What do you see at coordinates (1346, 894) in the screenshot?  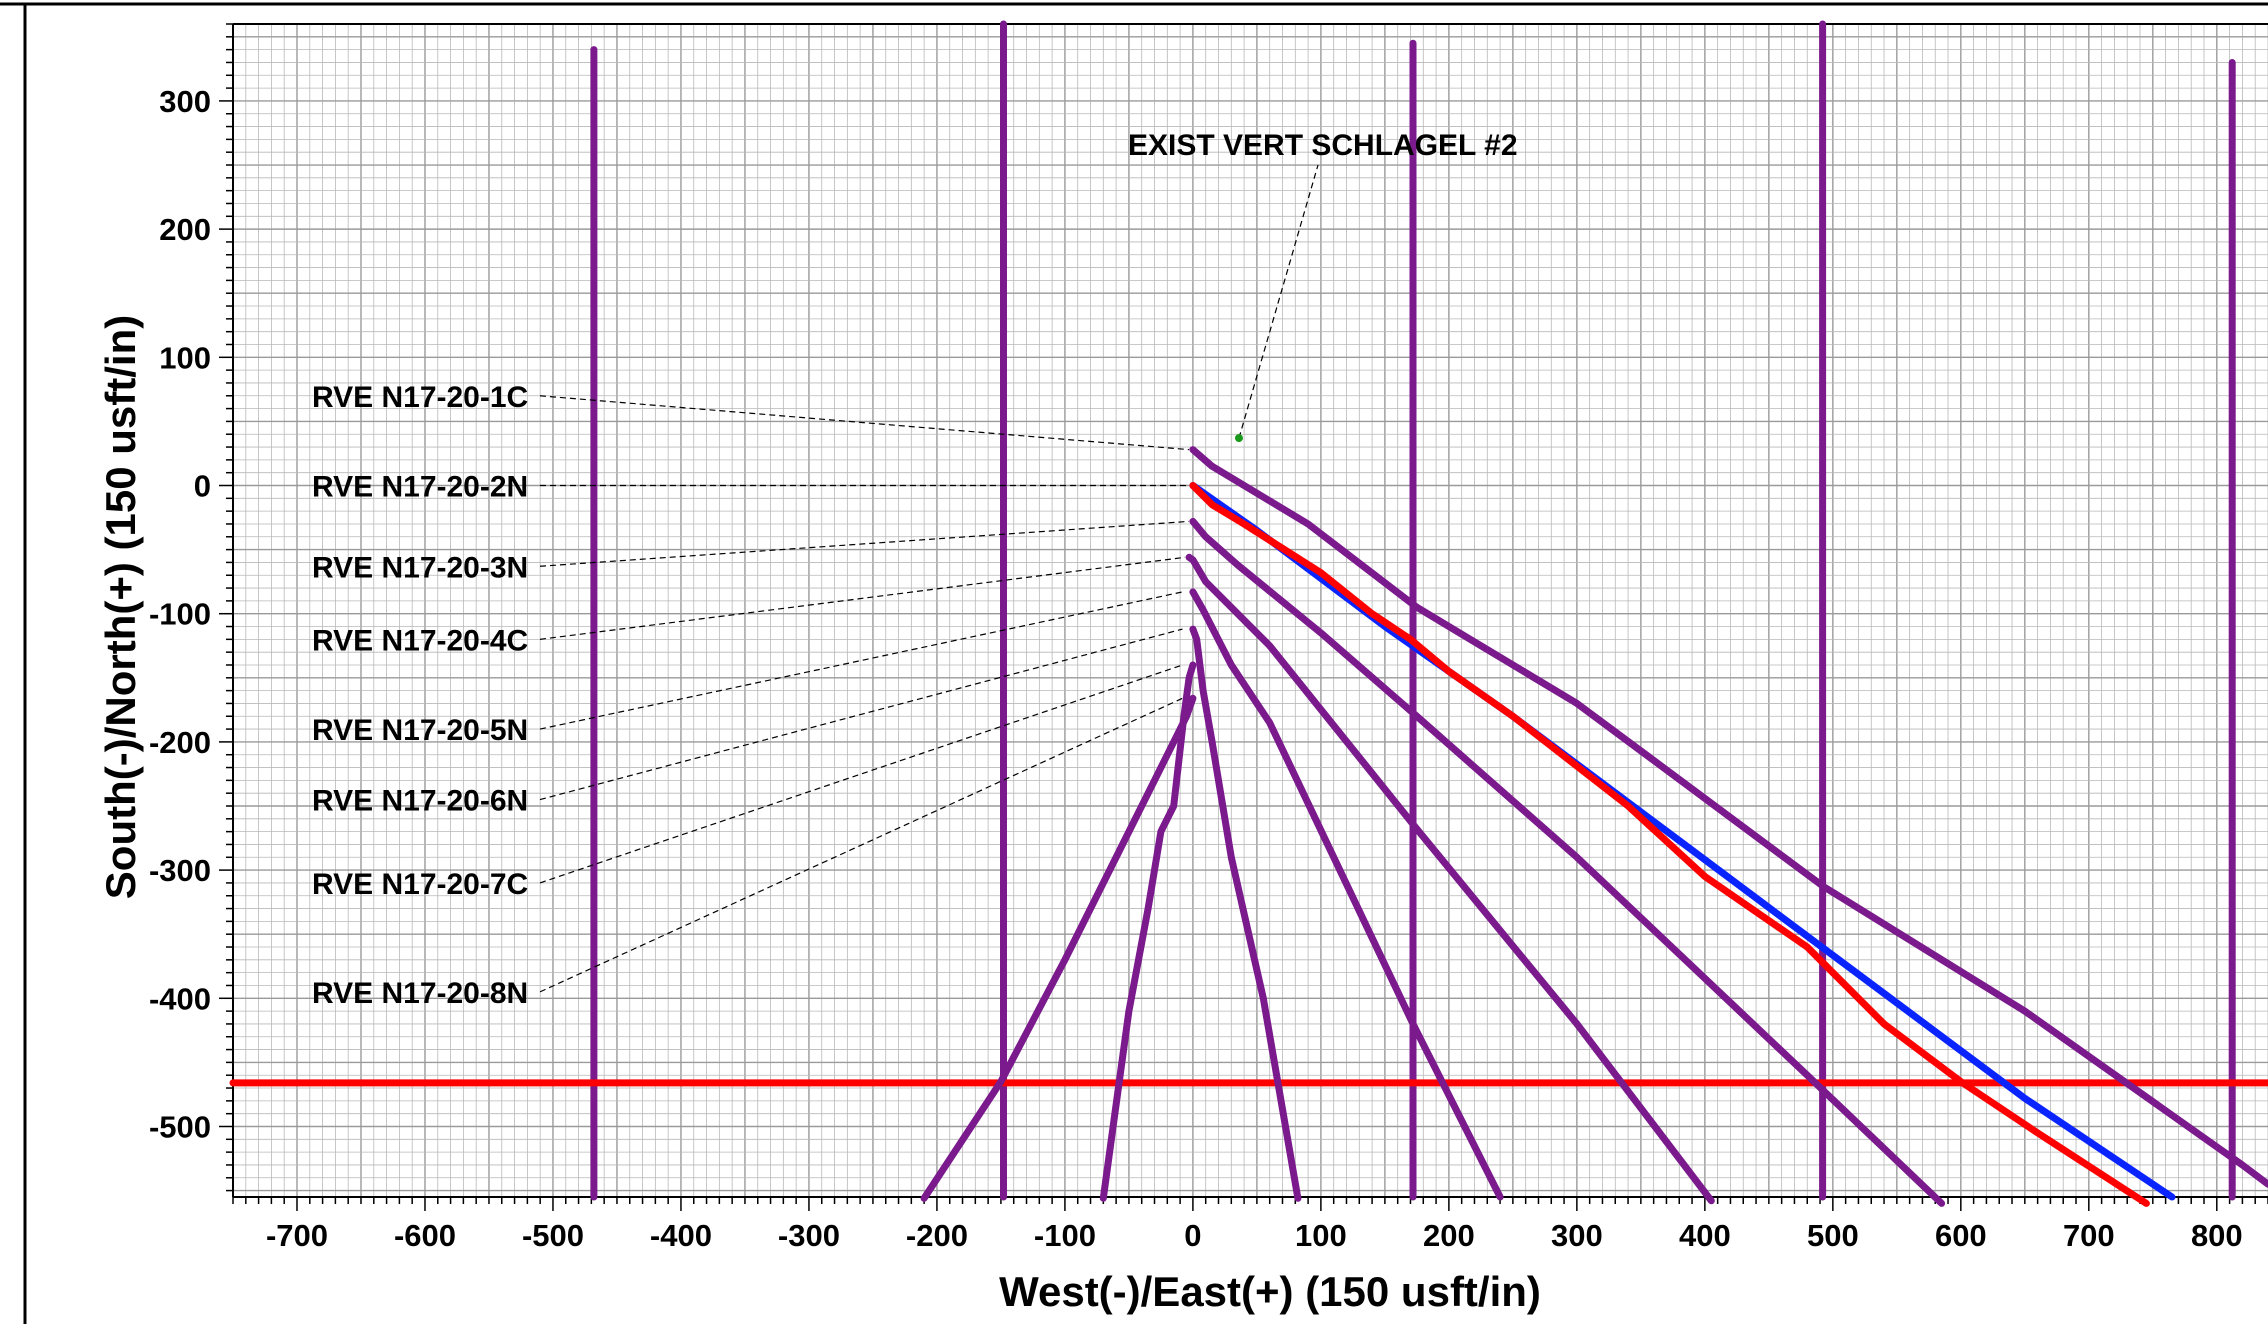 I see `series-line-rve-n17-20-5n` at bounding box center [1346, 894].